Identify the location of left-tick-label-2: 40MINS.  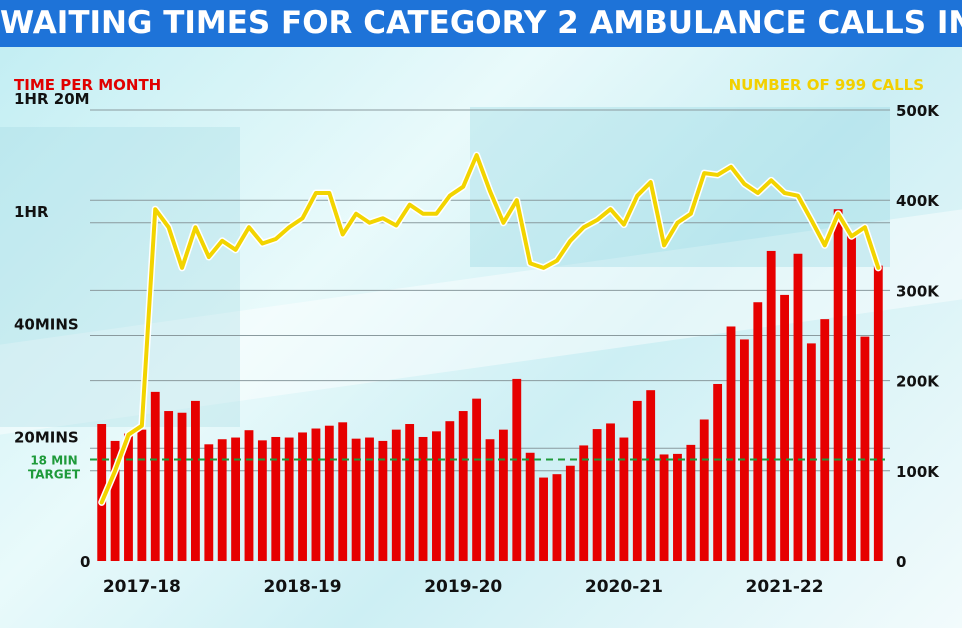
(46, 325).